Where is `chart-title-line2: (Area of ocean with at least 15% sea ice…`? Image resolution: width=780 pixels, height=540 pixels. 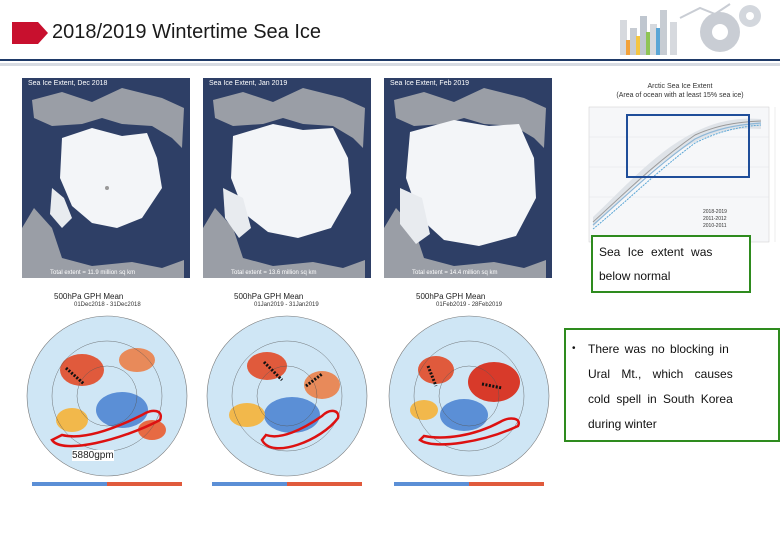
chart-title-line2: (Area of ocean with at least 15% sea ice… is located at coordinates (680, 95).